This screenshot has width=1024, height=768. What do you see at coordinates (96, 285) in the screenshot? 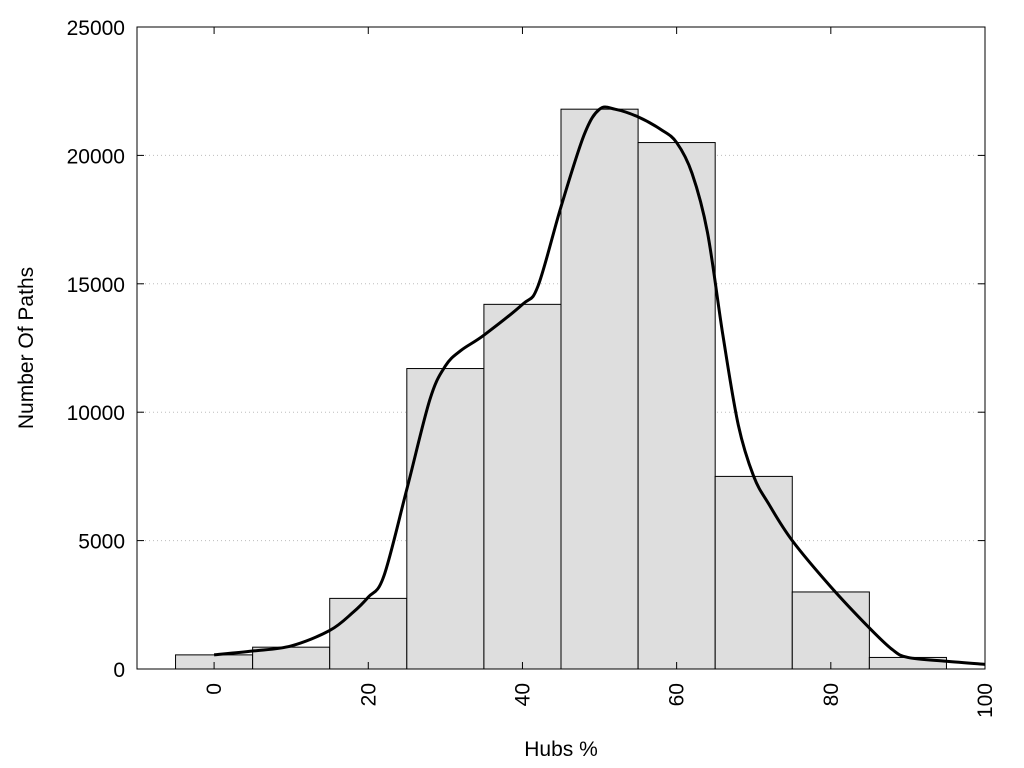
I see `y-tick-label: 15000` at bounding box center [96, 285].